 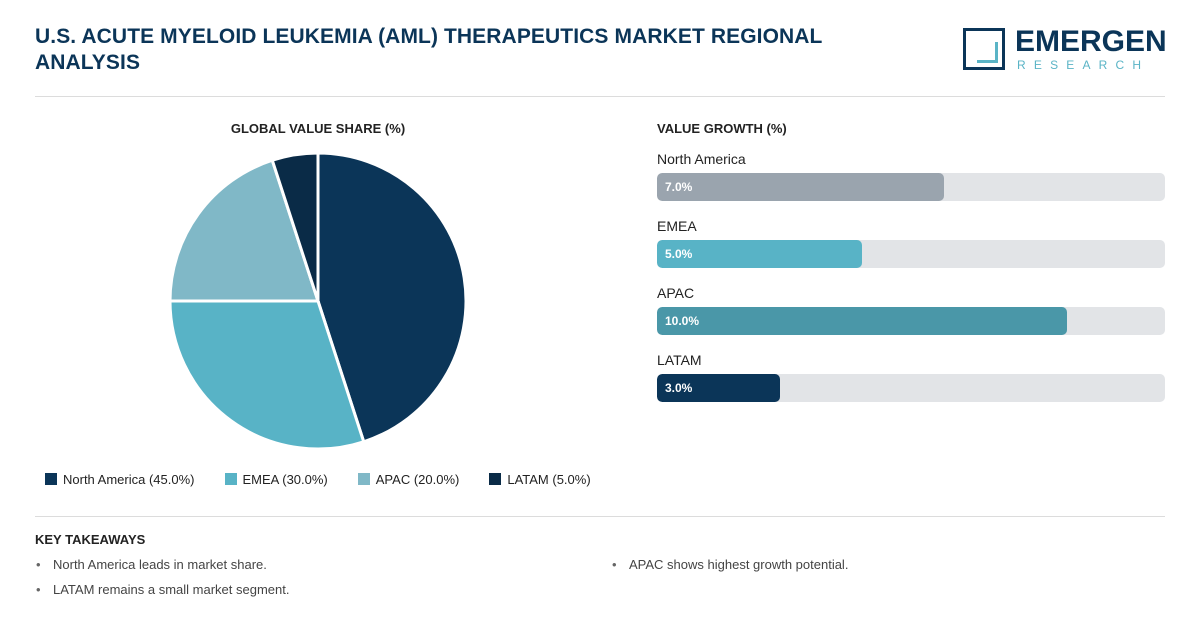 I want to click on legend-label: North America (45.0%), so click(x=129, y=479).